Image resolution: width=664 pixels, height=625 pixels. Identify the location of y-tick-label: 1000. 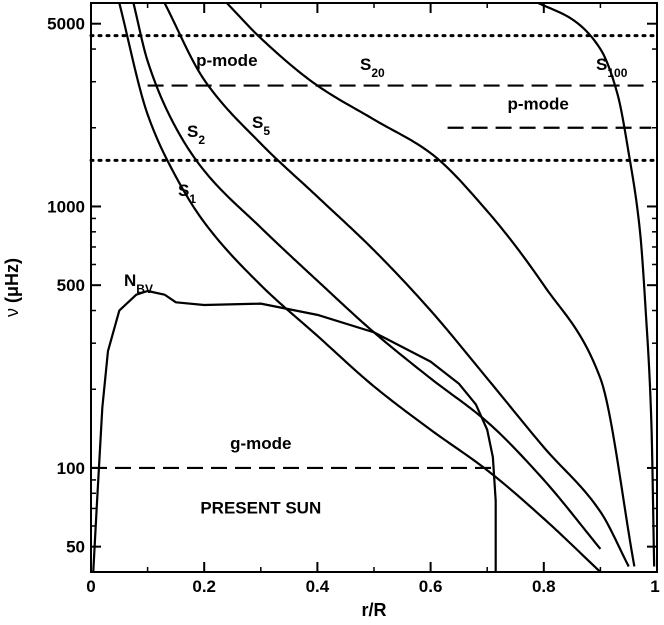
(66, 206).